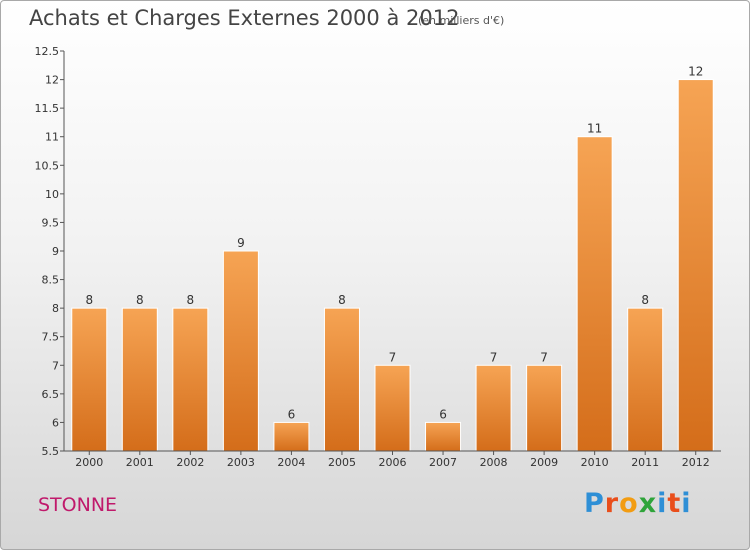  What do you see at coordinates (51, 280) in the screenshot?
I see `y-tick-label: 8.5` at bounding box center [51, 280].